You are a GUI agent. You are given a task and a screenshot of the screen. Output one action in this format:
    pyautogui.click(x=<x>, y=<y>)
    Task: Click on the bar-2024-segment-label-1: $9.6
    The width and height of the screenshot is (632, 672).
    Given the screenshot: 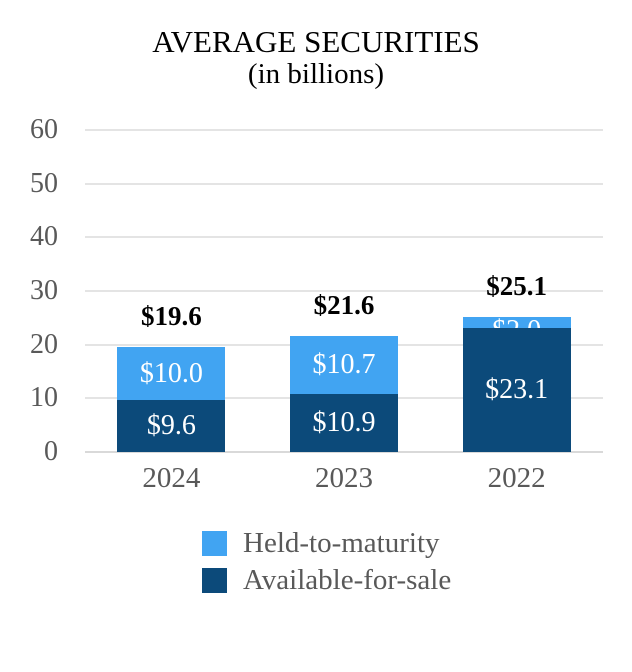 What is the action you would take?
    pyautogui.click(x=171, y=426)
    